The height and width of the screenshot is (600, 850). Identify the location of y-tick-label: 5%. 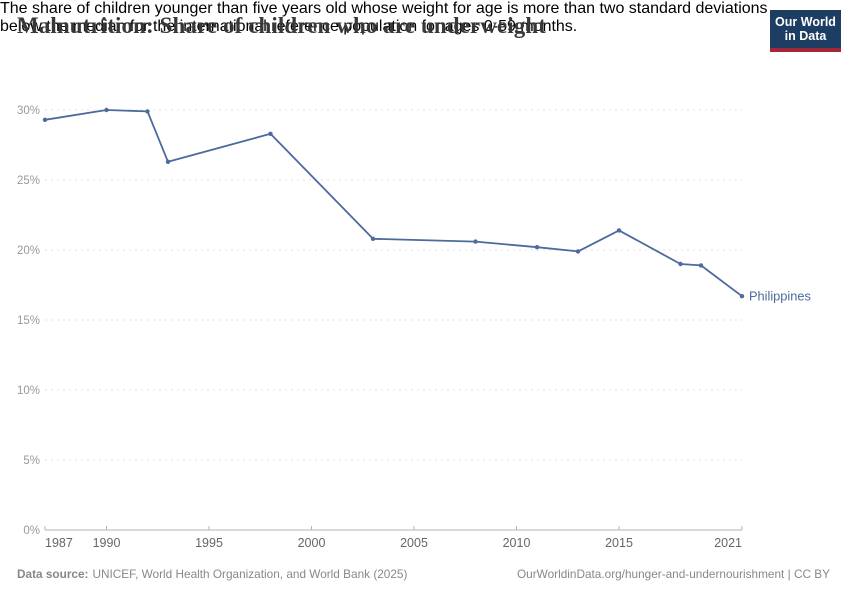
(31, 461).